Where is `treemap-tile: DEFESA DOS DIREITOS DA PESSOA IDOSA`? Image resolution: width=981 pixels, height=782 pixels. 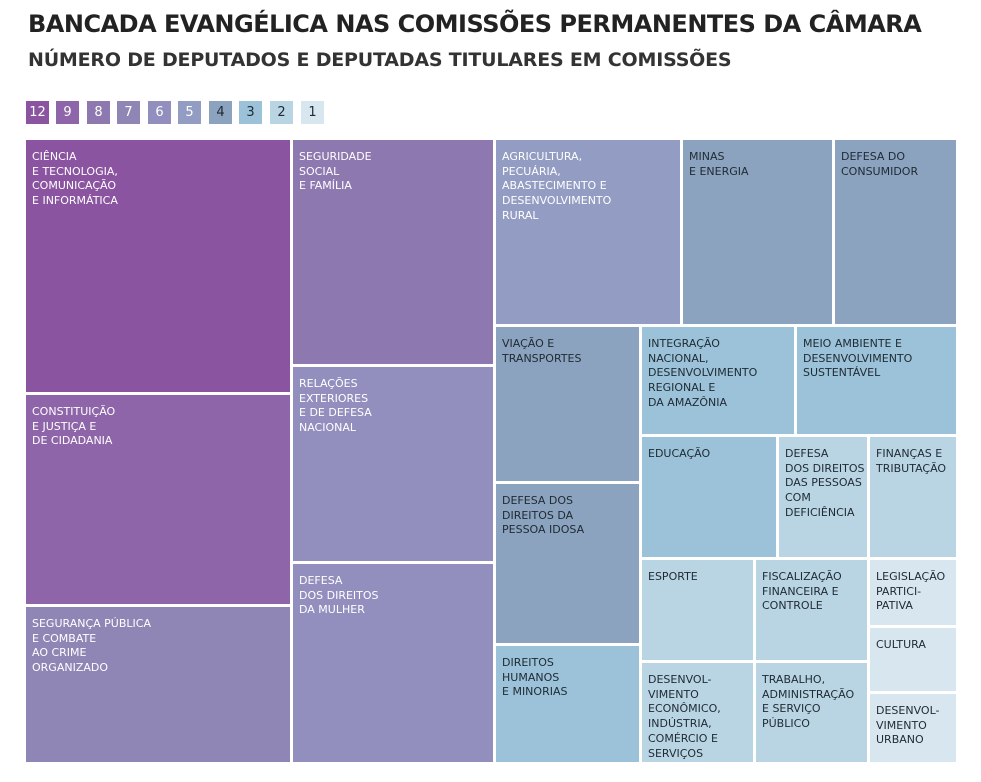 treemap-tile: DEFESA DOS DIREITOS DA PESSOA IDOSA is located at coordinates (567, 563).